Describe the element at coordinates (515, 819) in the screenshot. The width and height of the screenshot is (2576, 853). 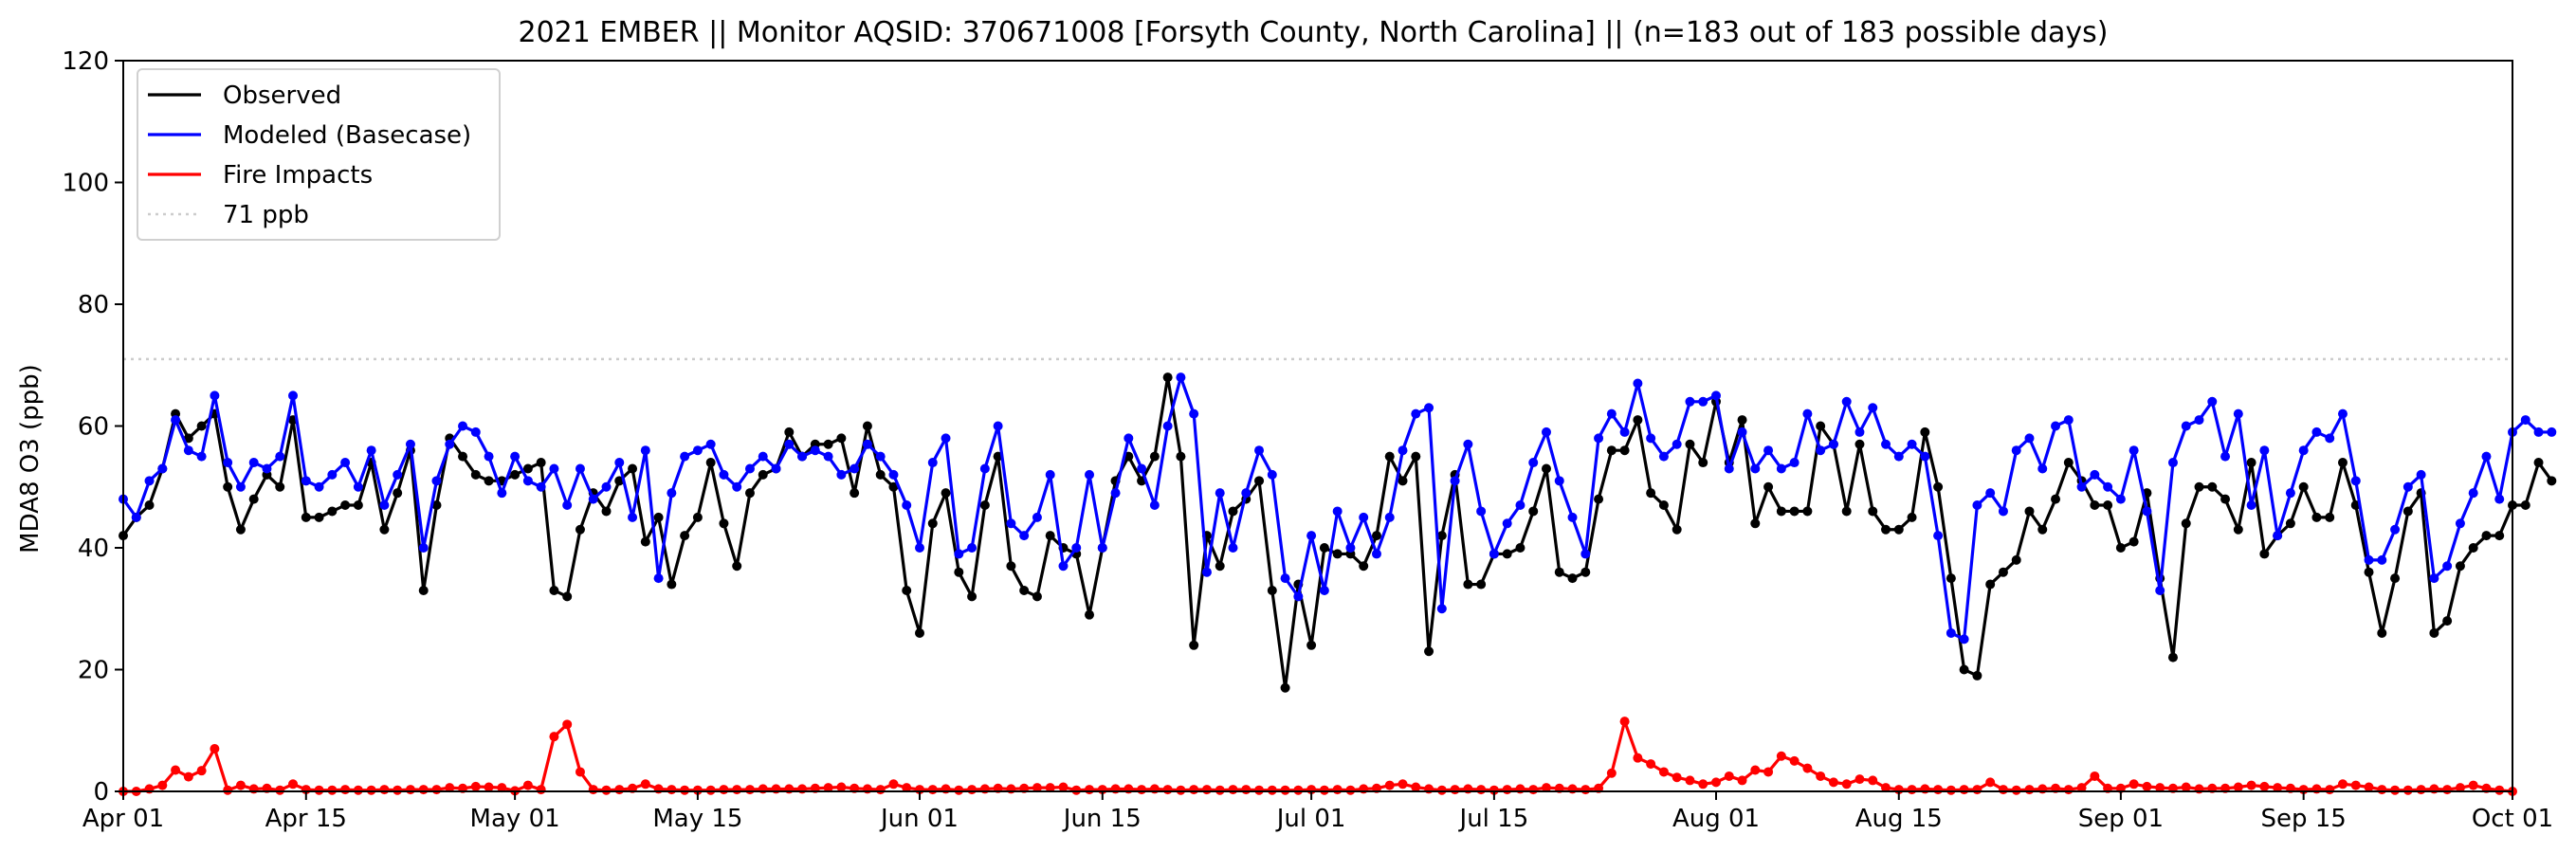
I see `x-tick-label: May 01` at that location.